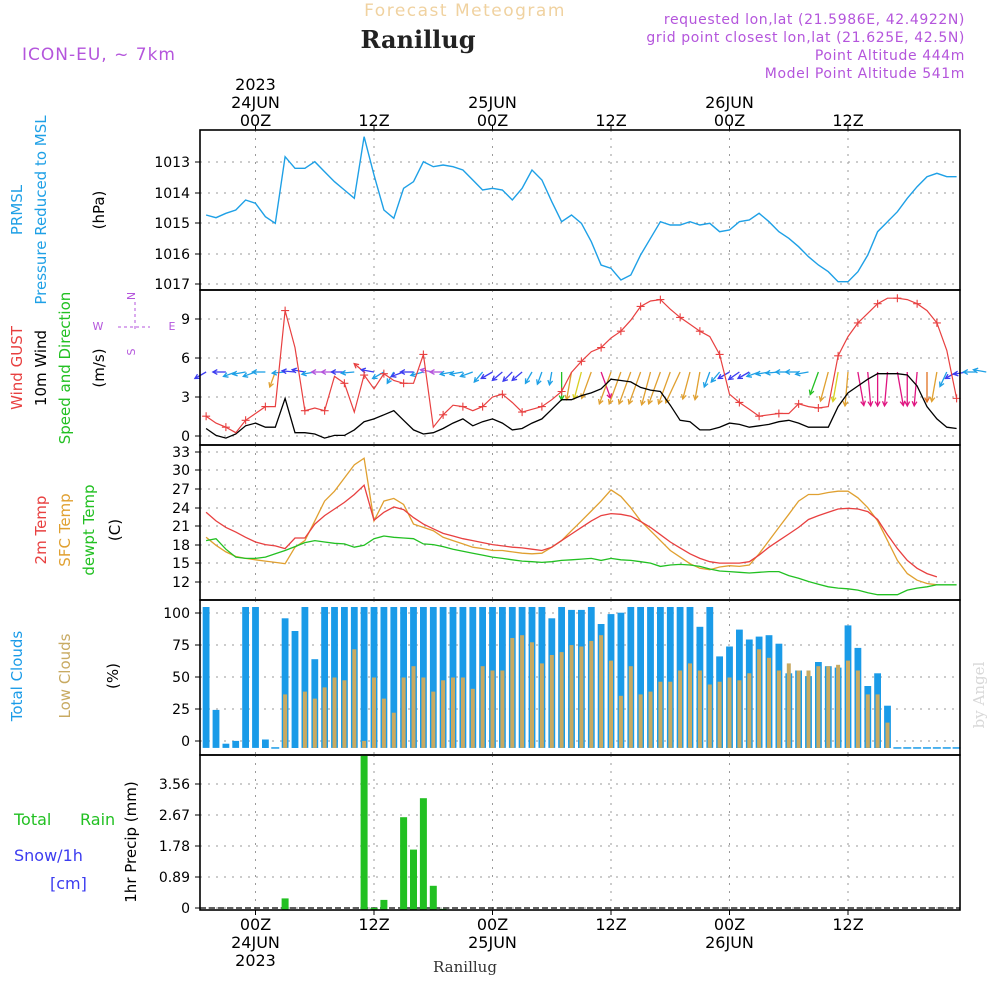 The height and width of the screenshot is (1000, 1000). I want to click on y-tick-label: 24, so click(181, 509).